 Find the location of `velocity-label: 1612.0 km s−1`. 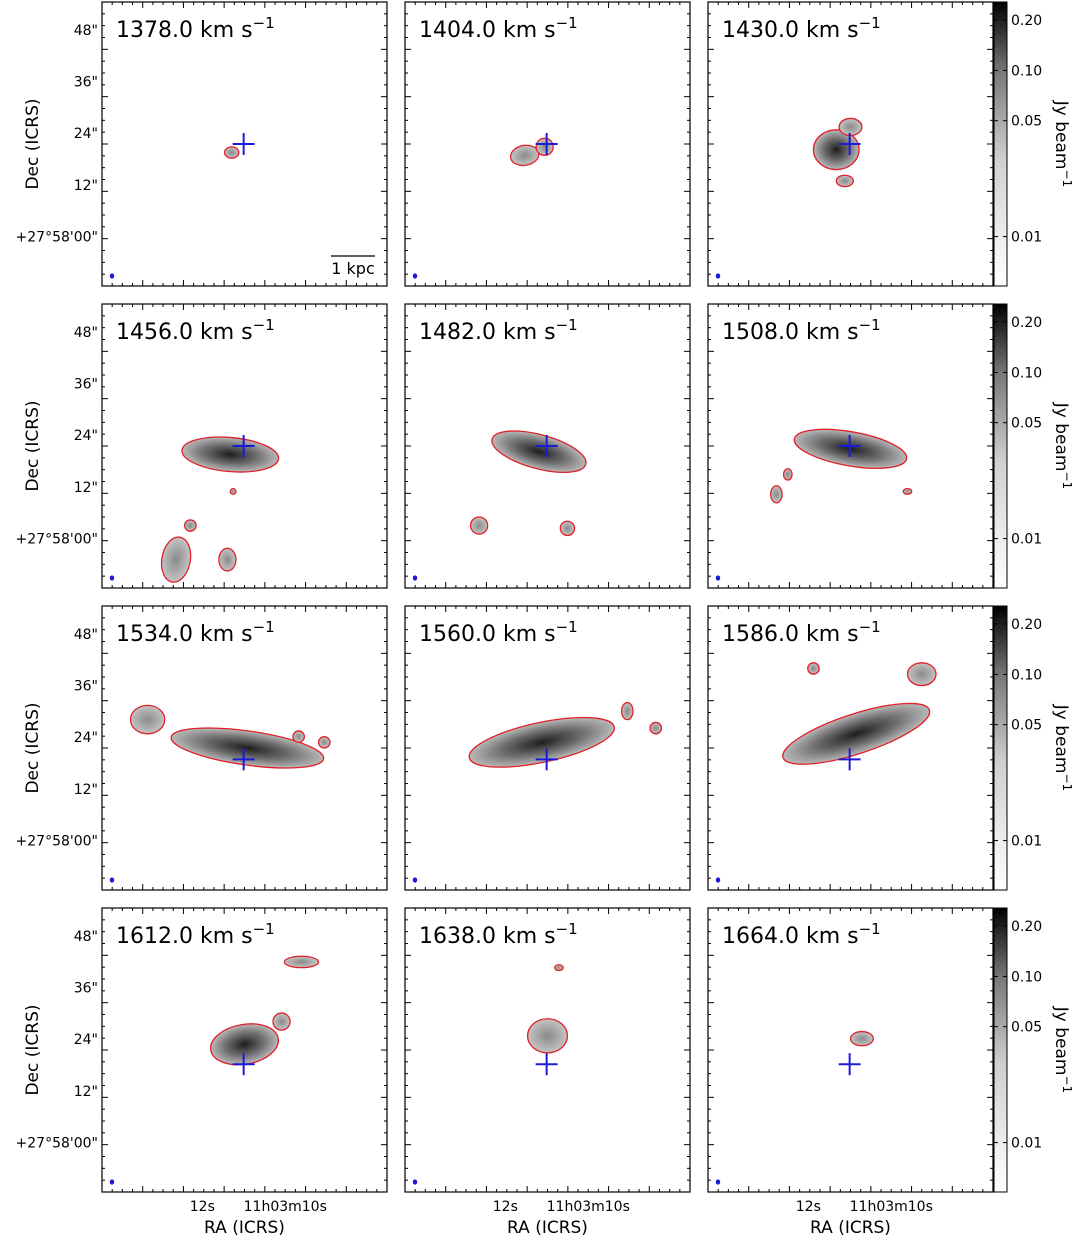

velocity-label: 1612.0 km s−1 is located at coordinates (195, 934).